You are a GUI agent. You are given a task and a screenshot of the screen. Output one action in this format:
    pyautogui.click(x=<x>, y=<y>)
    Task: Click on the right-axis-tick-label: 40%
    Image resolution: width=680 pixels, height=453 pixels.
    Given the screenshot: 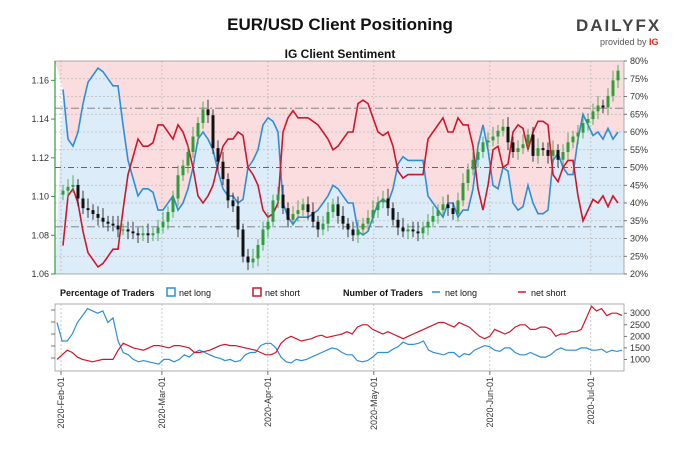 What is the action you would take?
    pyautogui.click(x=639, y=203)
    